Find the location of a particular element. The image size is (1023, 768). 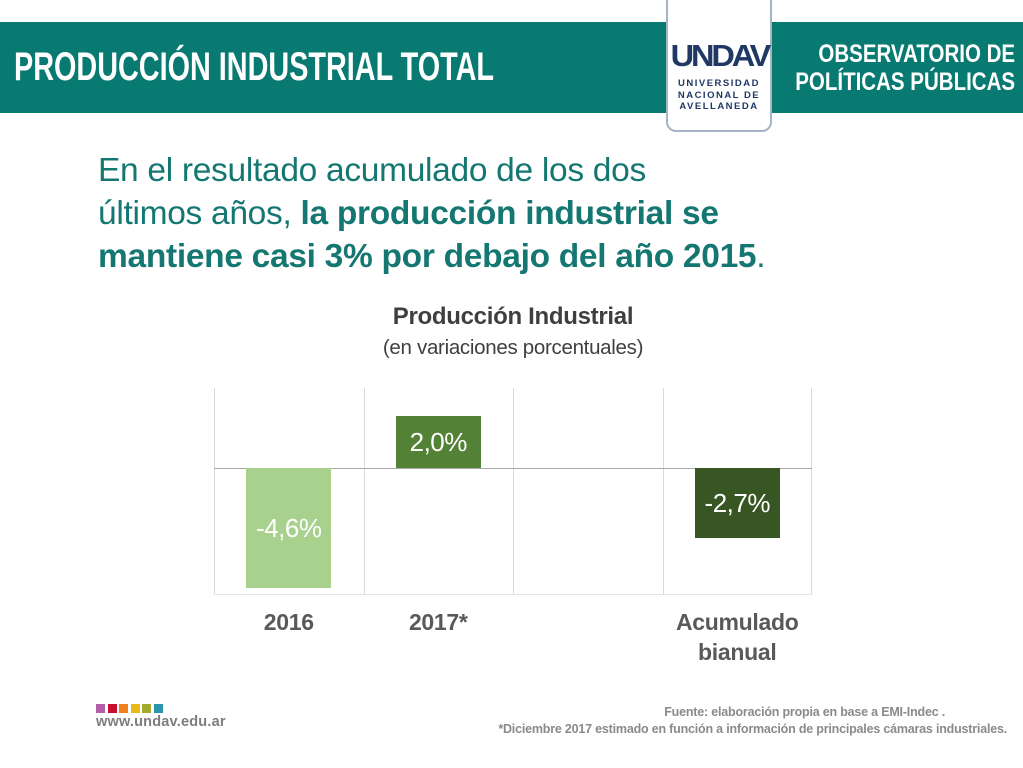

header-org-name: OBSERVATORIO DE POLÍTICAS PÚBLICAS is located at coordinates (905, 67).